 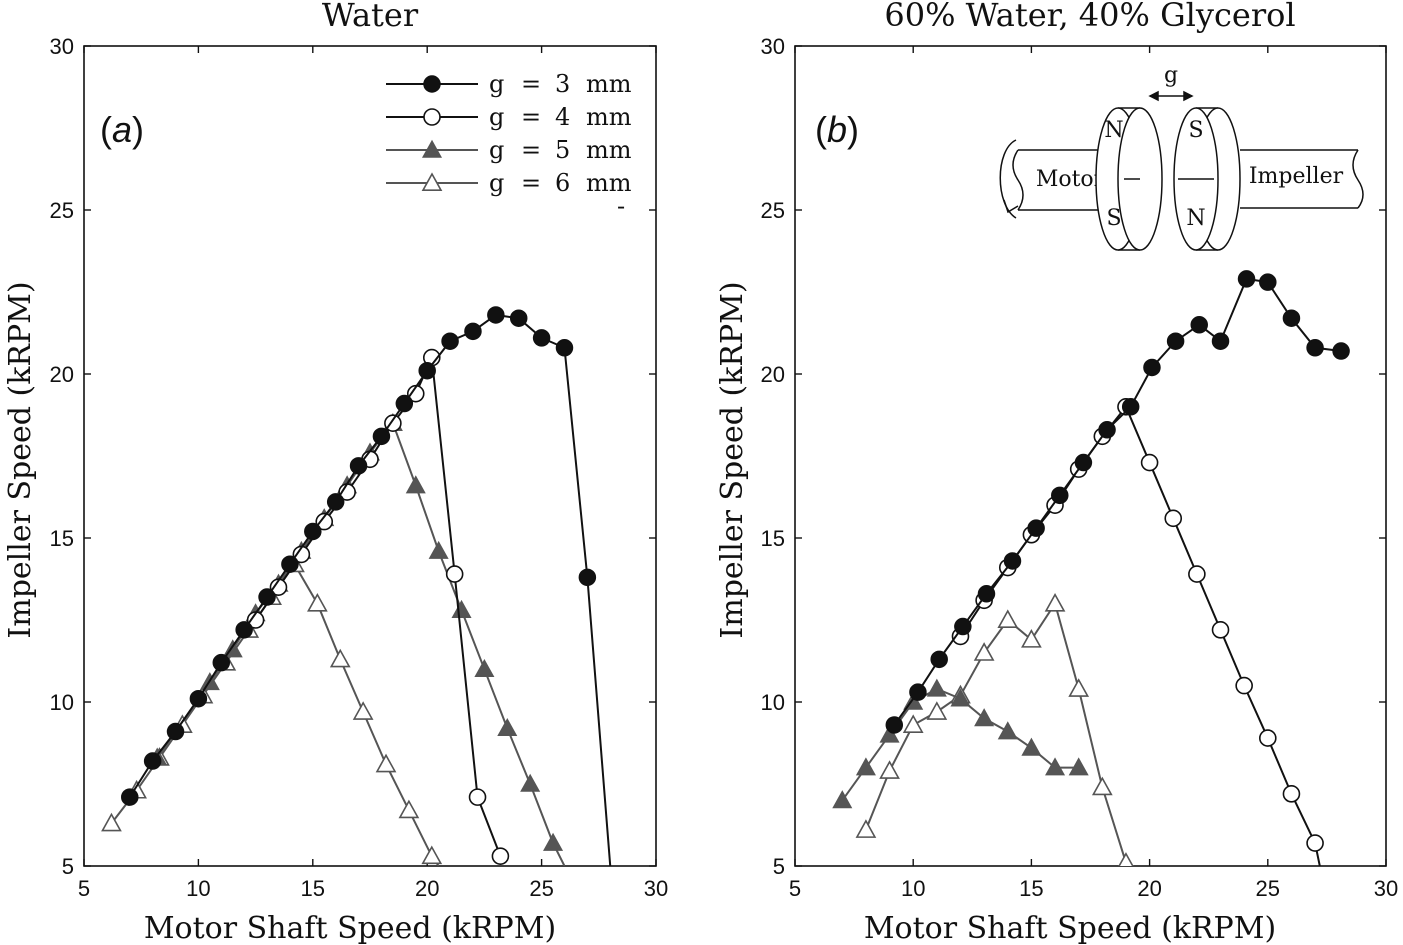 I want to click on x-tick-label: 20, so click(x=1149, y=888).